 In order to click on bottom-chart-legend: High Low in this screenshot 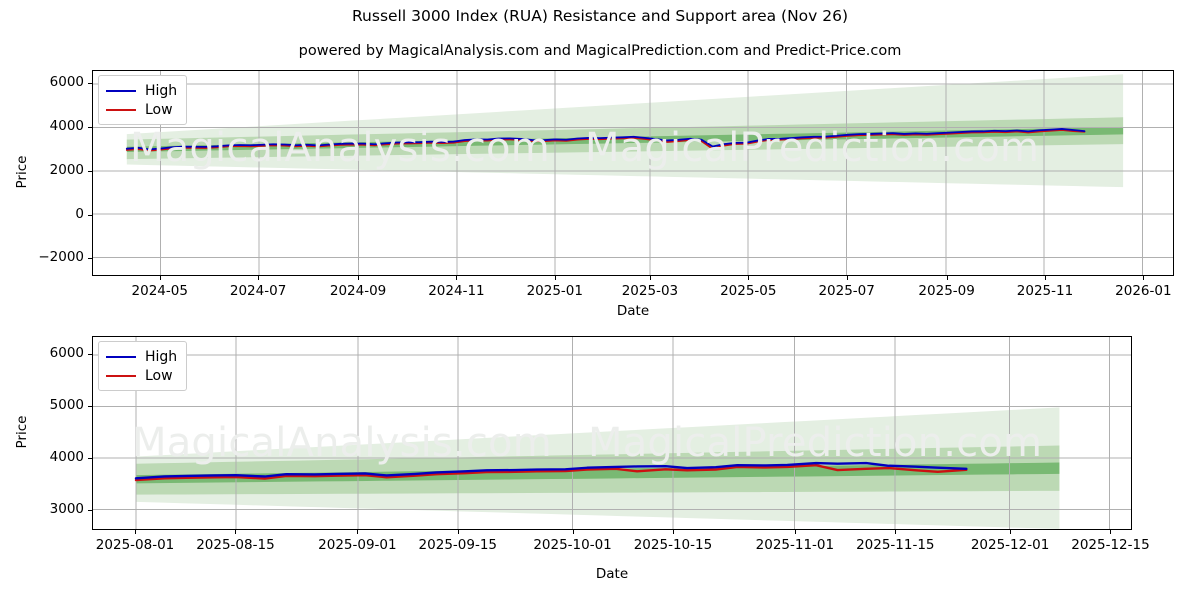, I will do `click(143, 366)`.